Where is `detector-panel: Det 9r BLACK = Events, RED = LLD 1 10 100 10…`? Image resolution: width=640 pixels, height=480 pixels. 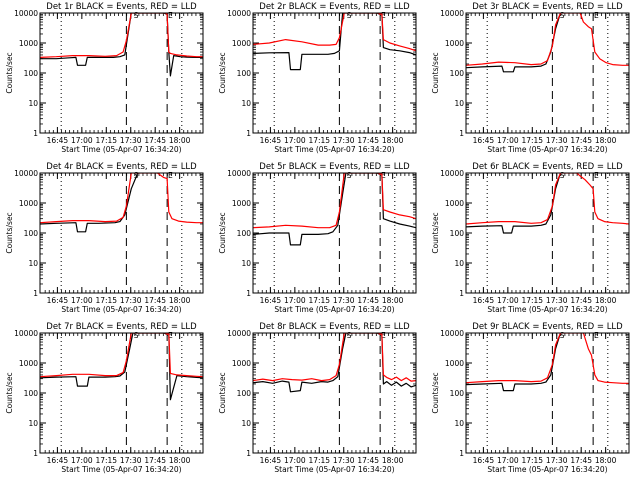
detector-panel: Det 9r BLACK = Events, RED = LLD 1 10 100 10… is located at coordinates (530, 398).